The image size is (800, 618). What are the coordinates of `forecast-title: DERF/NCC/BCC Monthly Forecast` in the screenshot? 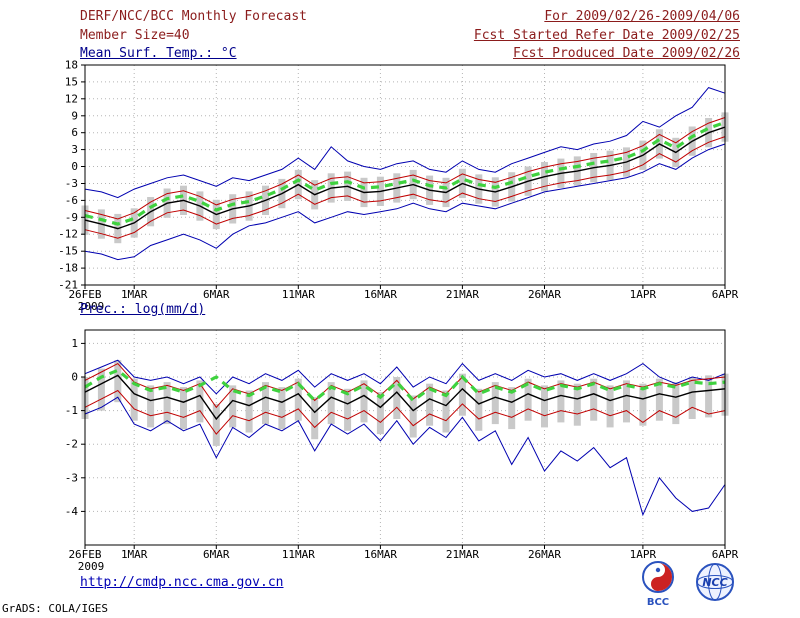 It's located at (193, 16).